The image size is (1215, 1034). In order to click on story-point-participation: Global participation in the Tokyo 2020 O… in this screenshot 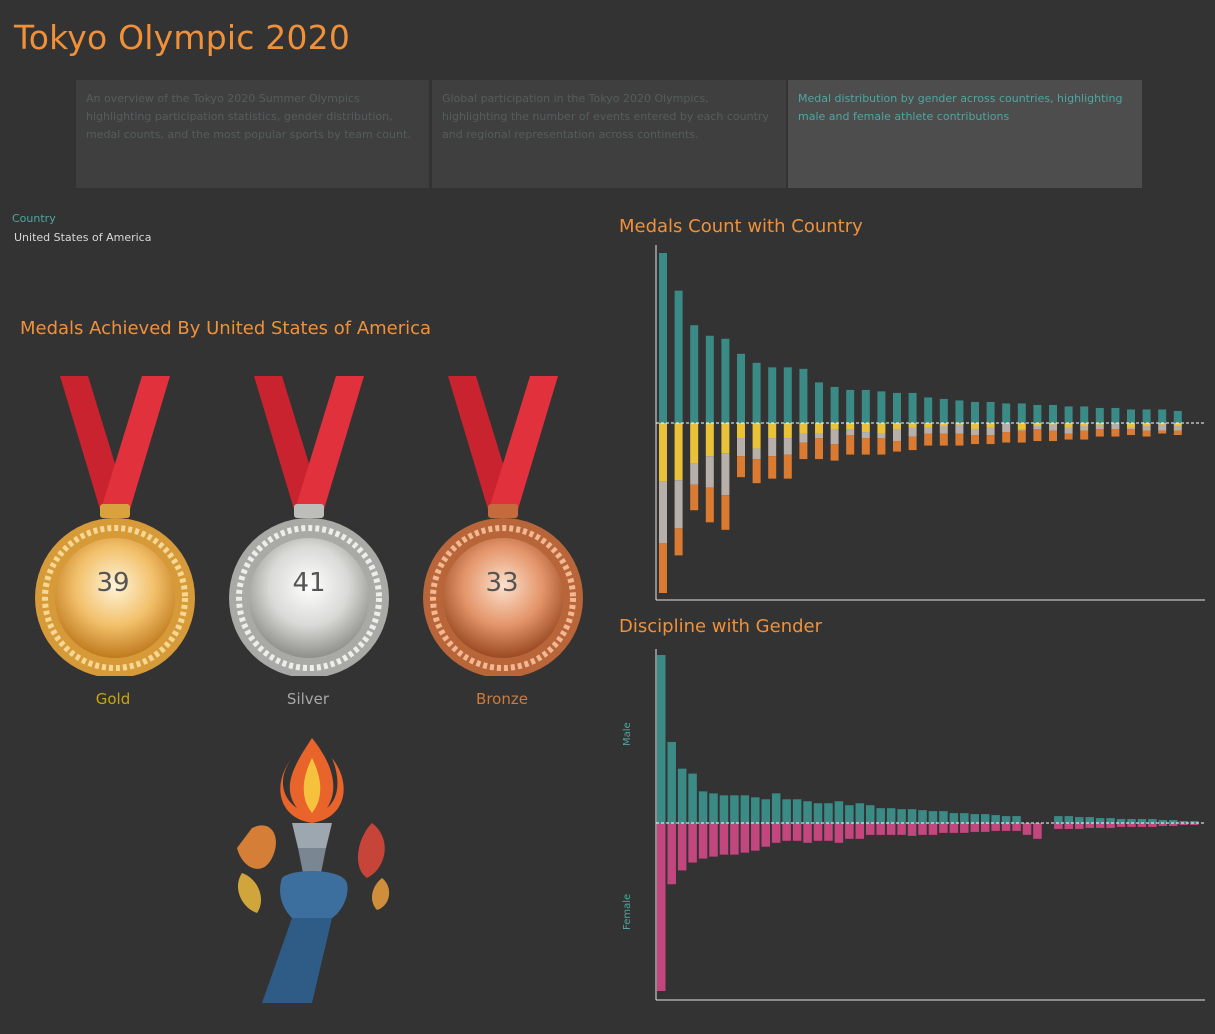, I will do `click(609, 134)`.